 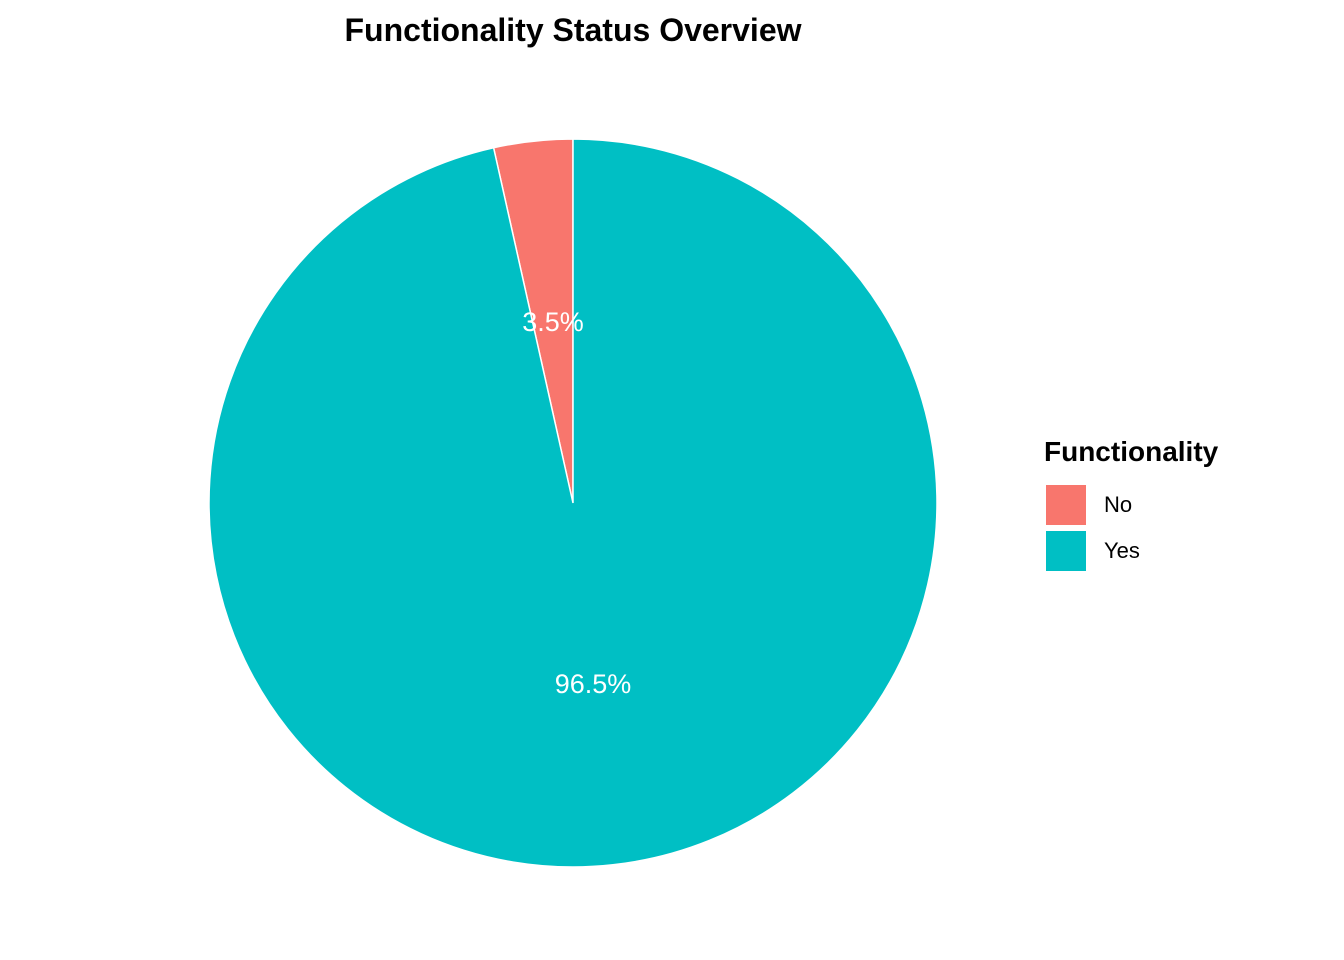 What do you see at coordinates (553, 322) in the screenshot?
I see `pie-label-no: 3.5%` at bounding box center [553, 322].